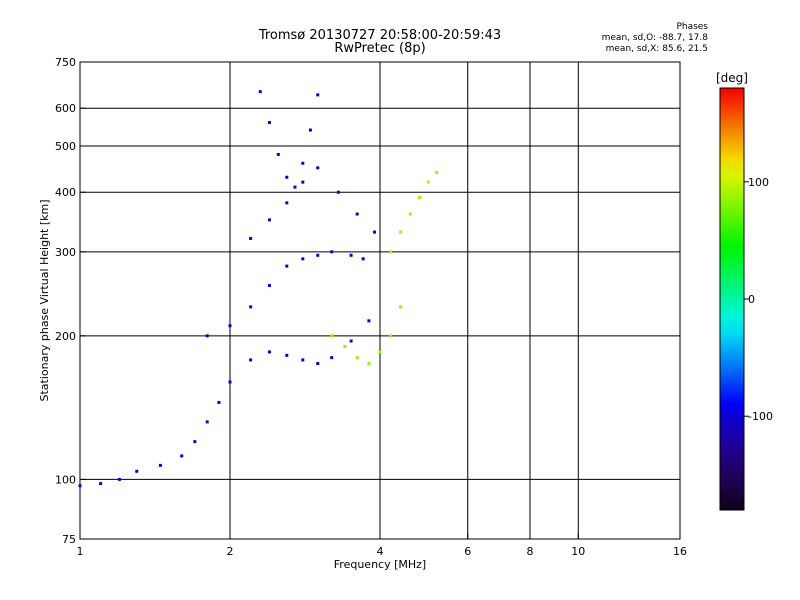  Describe the element at coordinates (65, 146) in the screenshot. I see `y-tick-label: 500` at that location.